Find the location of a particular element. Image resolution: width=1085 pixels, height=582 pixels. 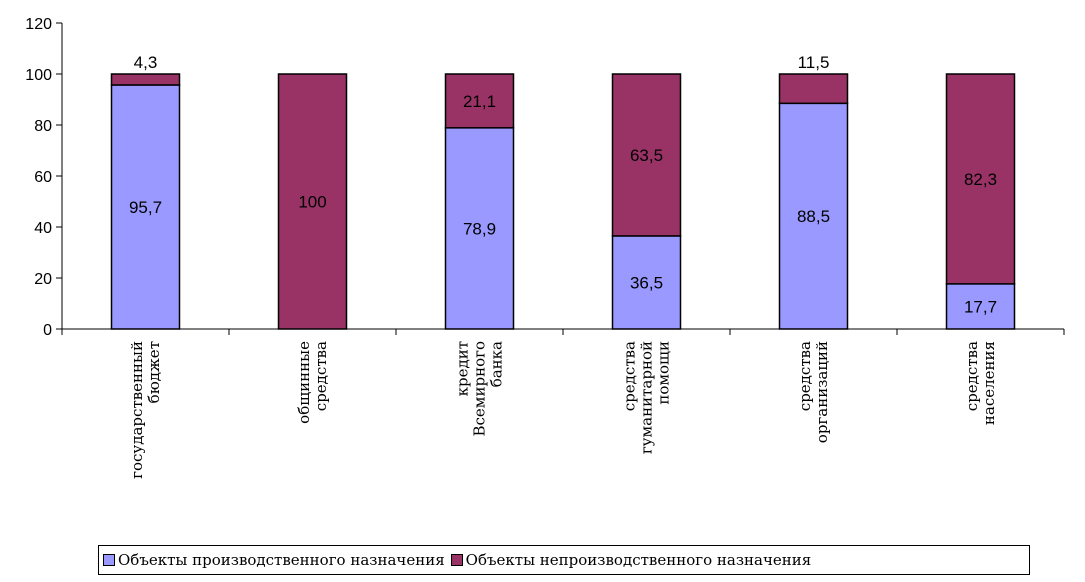

x-category-label: кредит is located at coordinates (463, 368).